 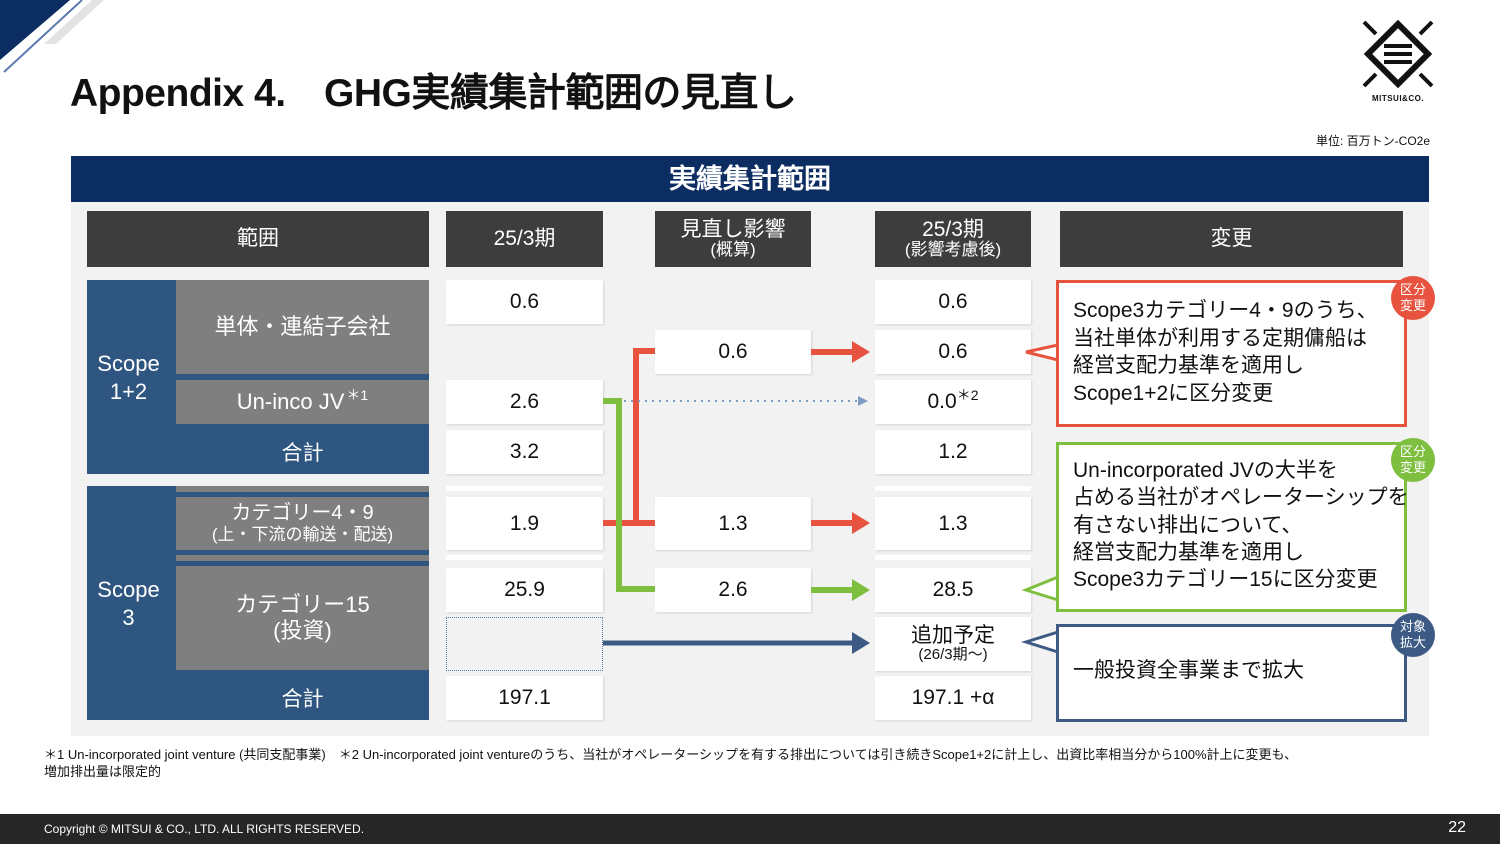 What do you see at coordinates (1040, 642) in the screenshot?
I see `callout3-pointer` at bounding box center [1040, 642].